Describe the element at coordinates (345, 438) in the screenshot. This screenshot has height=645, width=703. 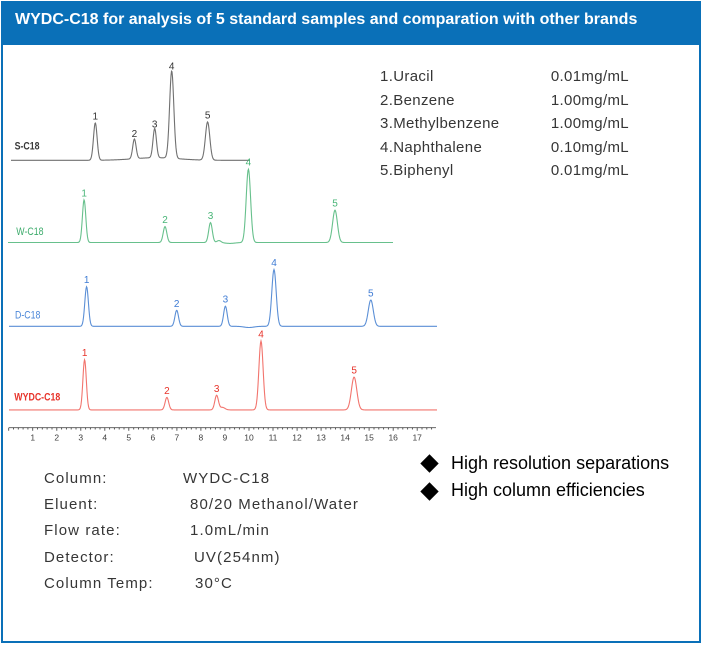
I see `svg-text: 14` at that location.